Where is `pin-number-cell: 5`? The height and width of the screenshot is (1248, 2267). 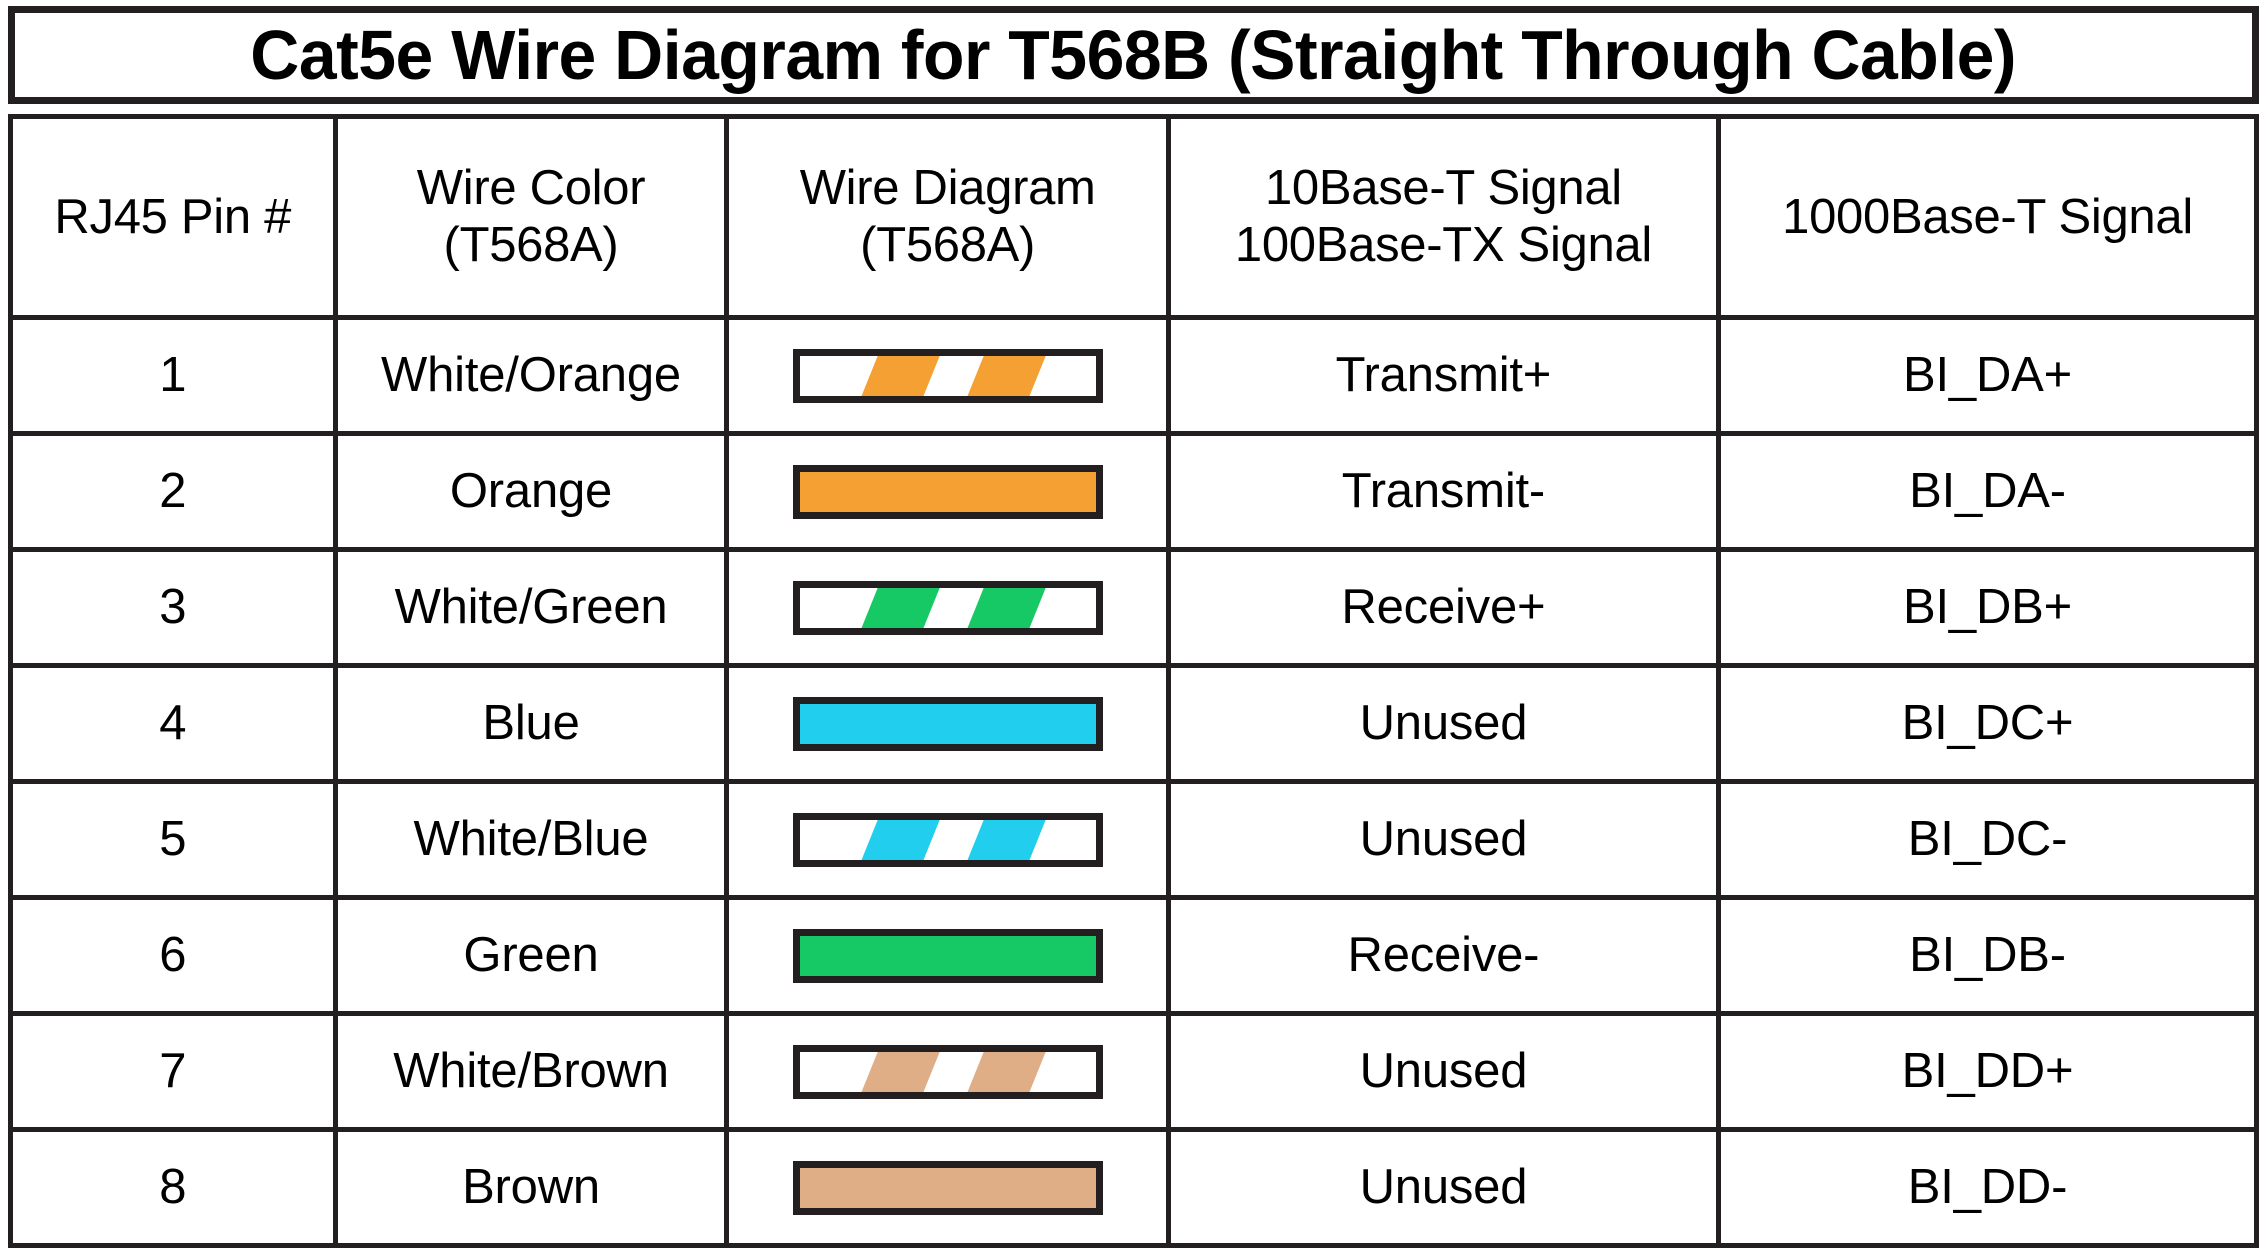 pin-number-cell: 5 is located at coordinates (173, 839).